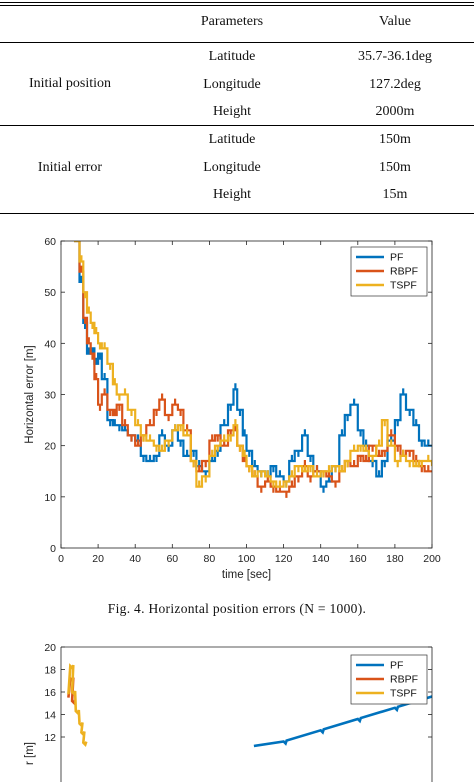 The image size is (474, 782). What do you see at coordinates (358, 559) in the screenshot?
I see `x-tick-label: 160` at bounding box center [358, 559].